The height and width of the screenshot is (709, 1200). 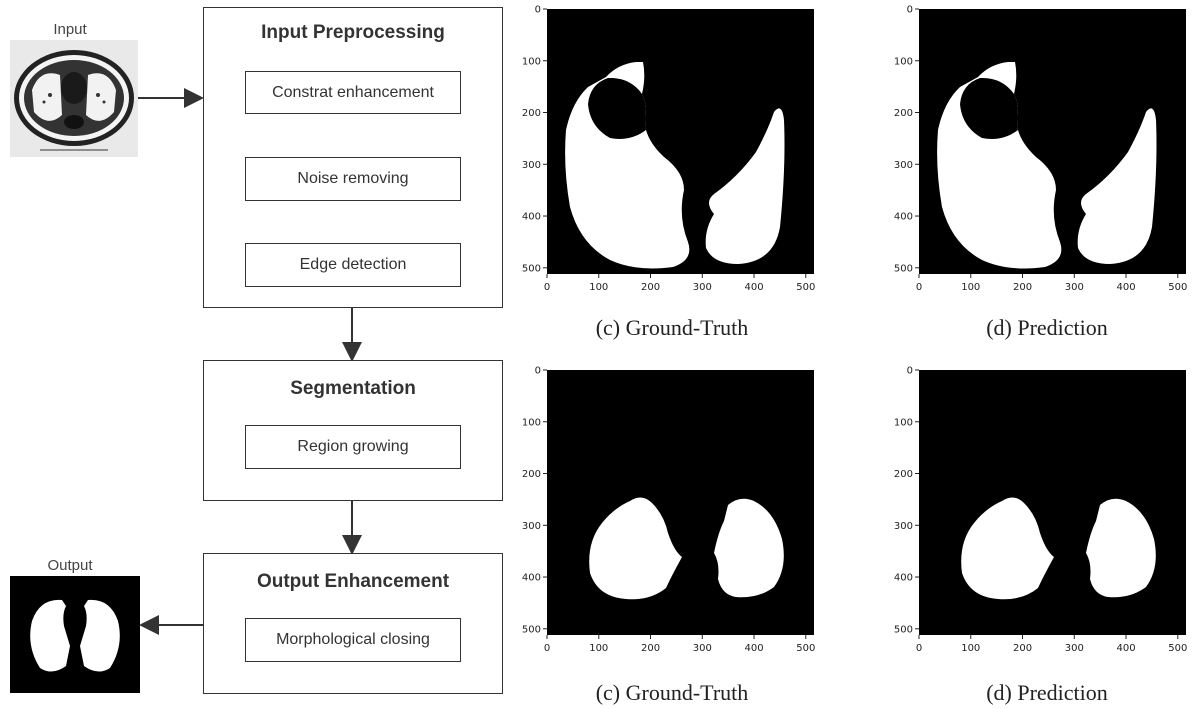 I want to click on panel-ground-truth-top-axes-ytick-label-2: 200, so click(x=531, y=113).